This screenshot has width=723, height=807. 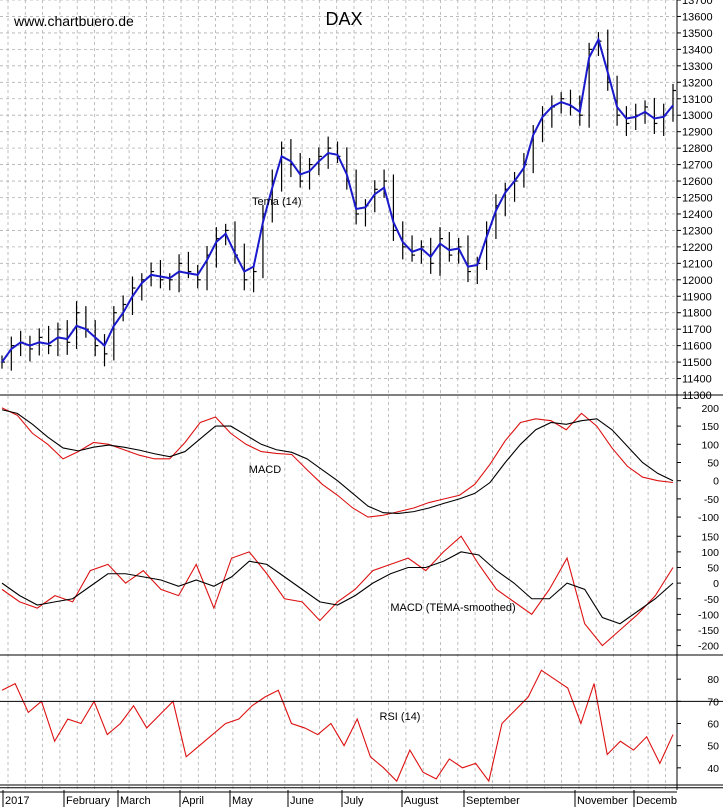 I want to click on tema-label: Tema (14), so click(x=277, y=202).